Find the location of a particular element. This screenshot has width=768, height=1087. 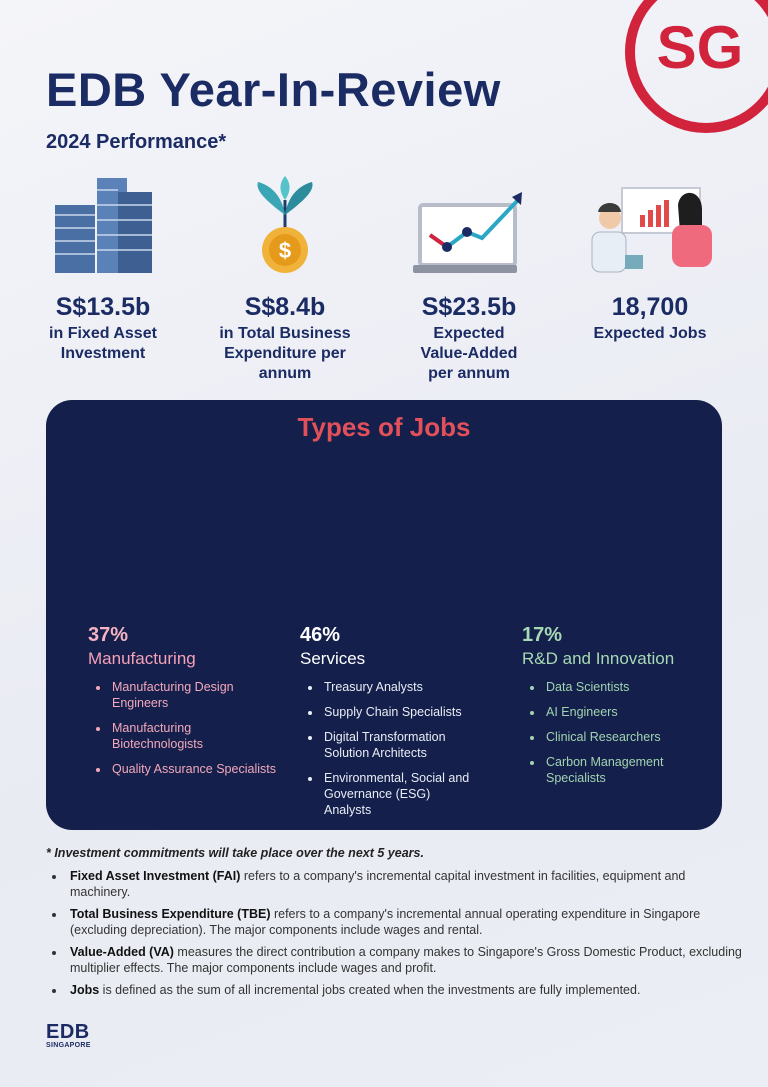

stat-label: Expected Value-Added per annum is located at coordinates (469, 353).